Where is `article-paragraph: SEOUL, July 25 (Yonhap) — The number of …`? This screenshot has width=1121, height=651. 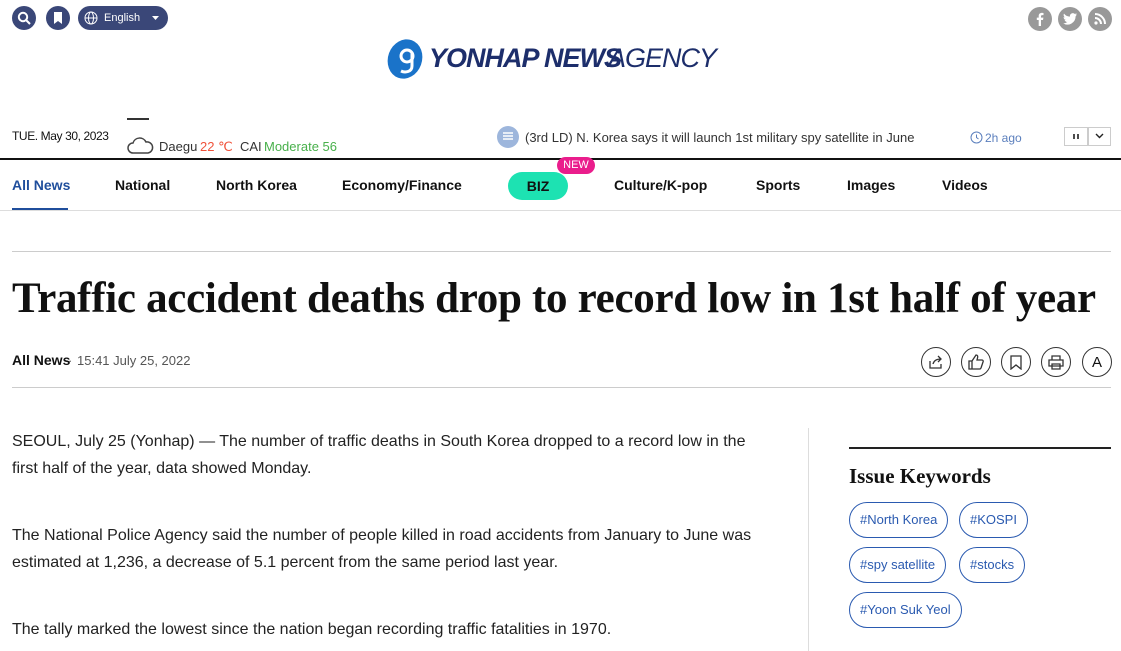
article-paragraph: SEOUL, July 25 (Yonhap) — The number of … is located at coordinates (379, 455).